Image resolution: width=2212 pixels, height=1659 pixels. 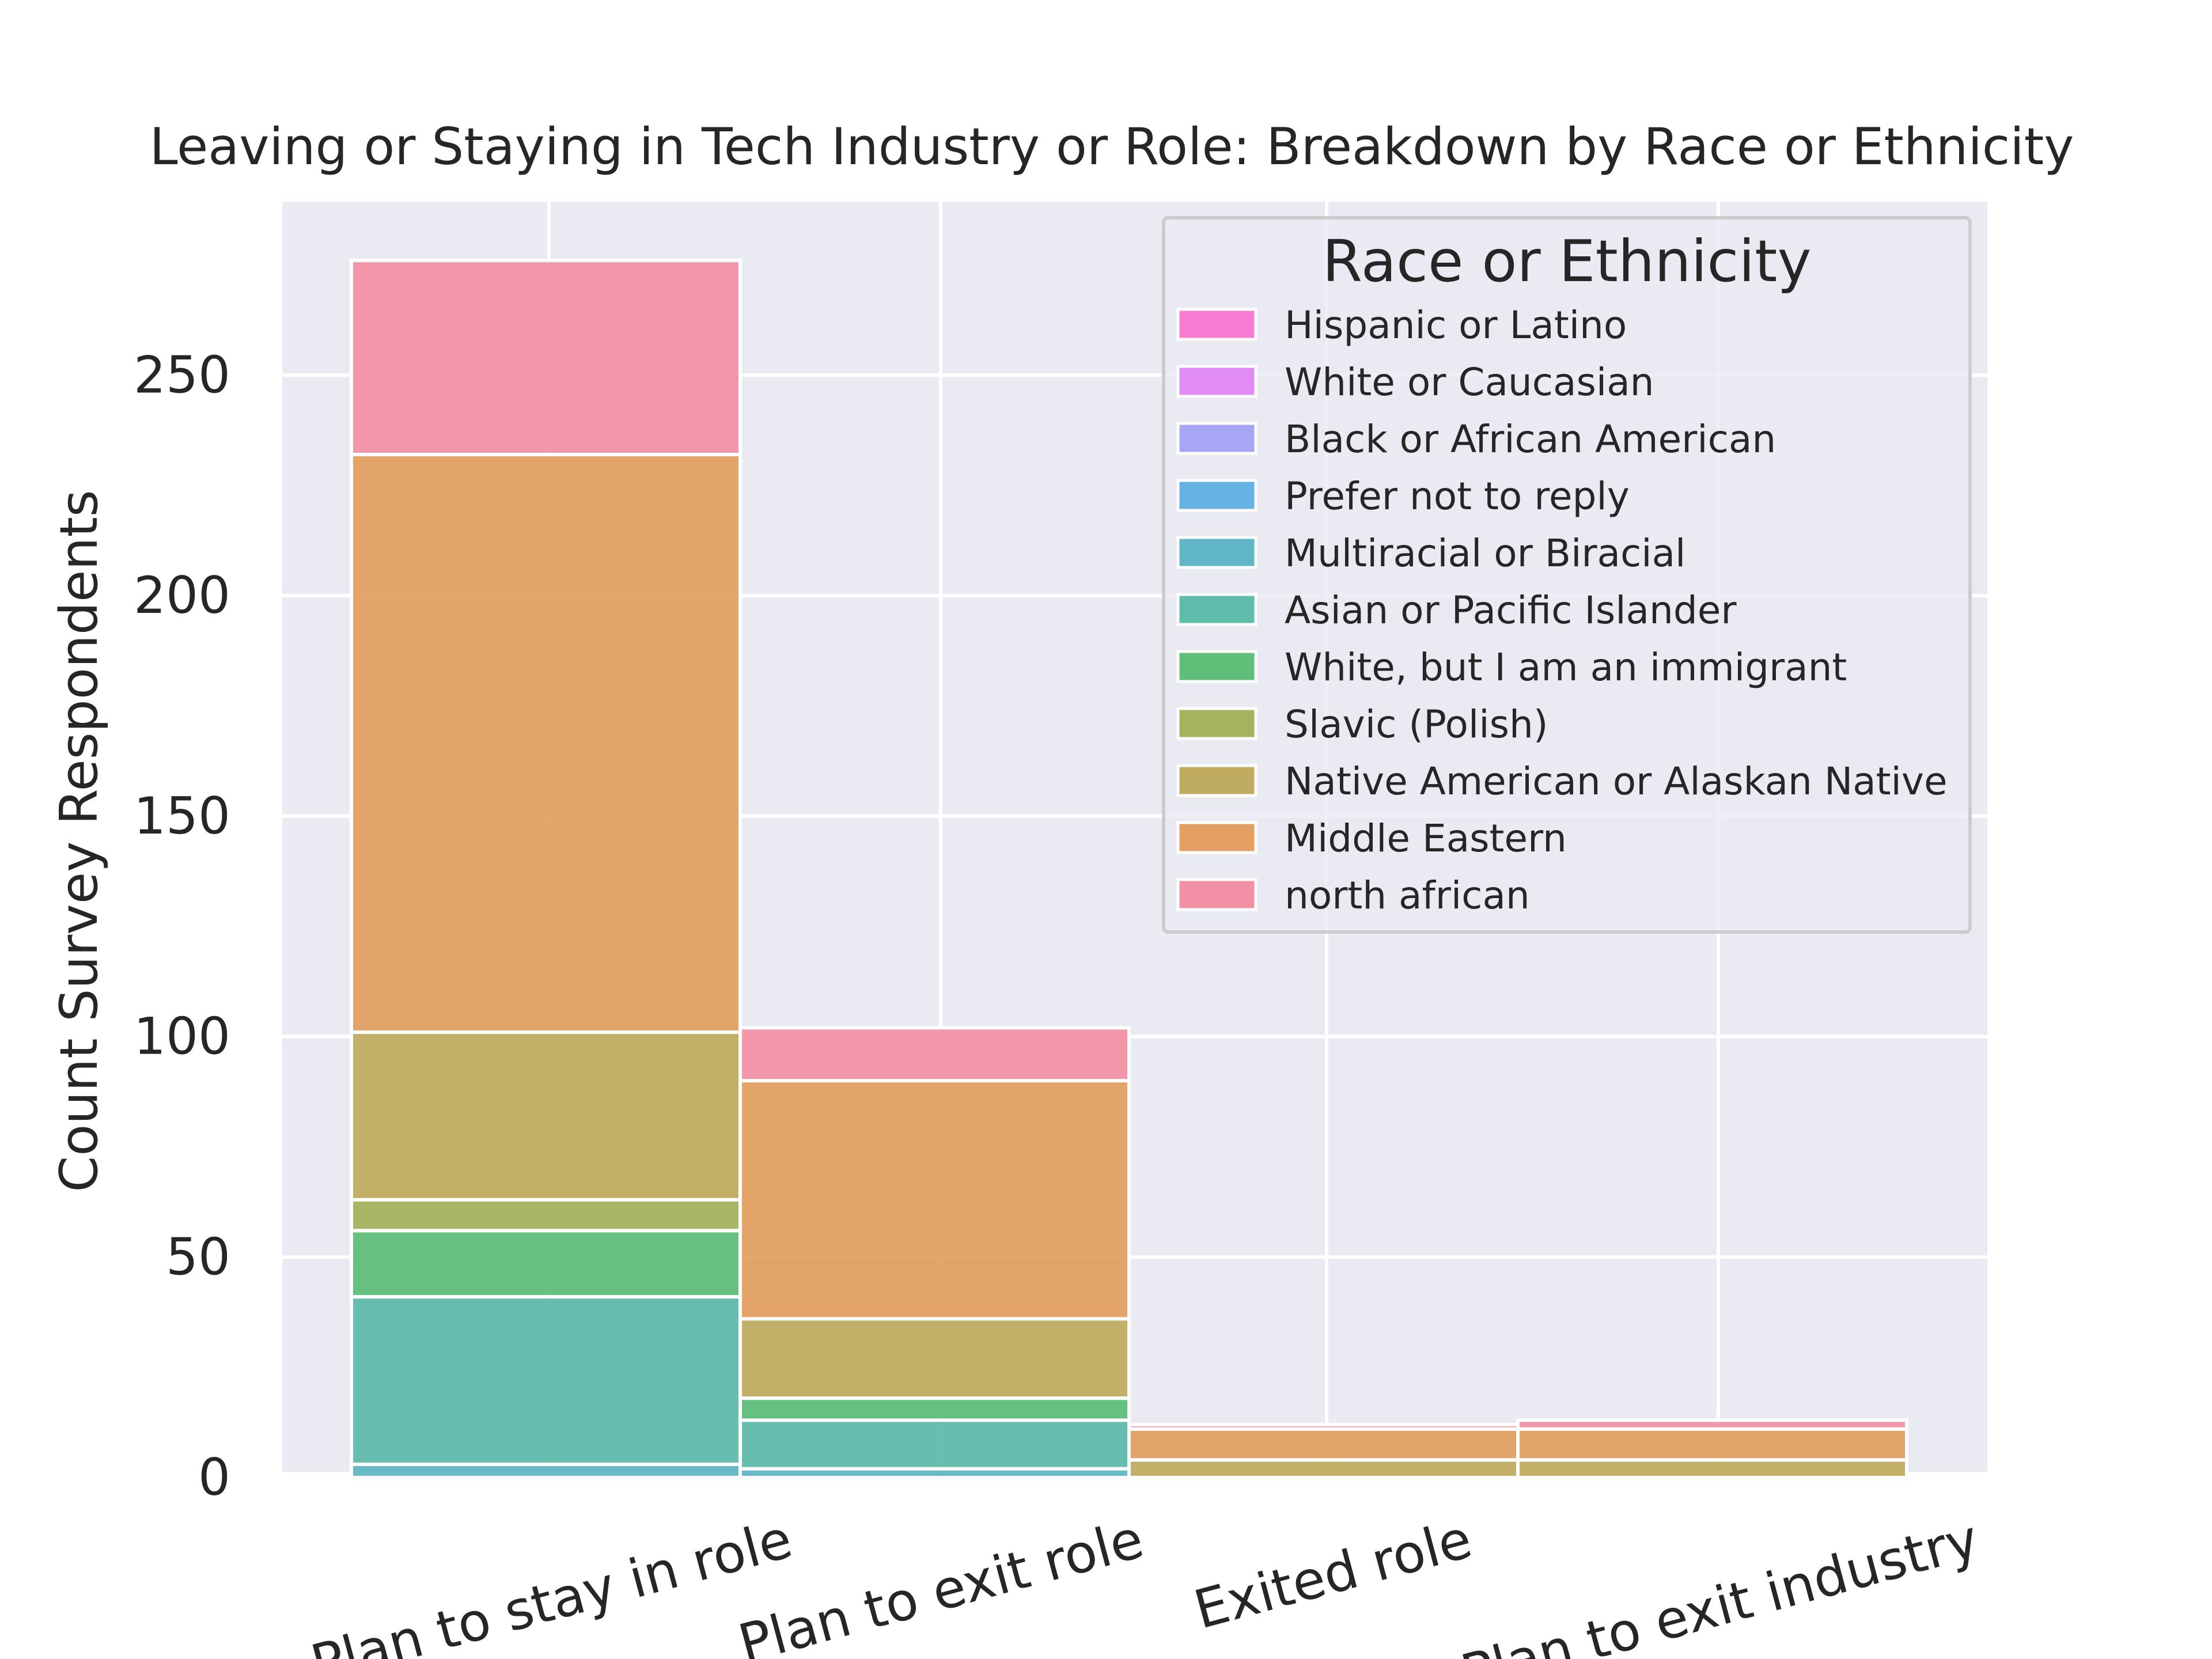 I want to click on legend-label: Middle Eastern, so click(x=1426, y=838).